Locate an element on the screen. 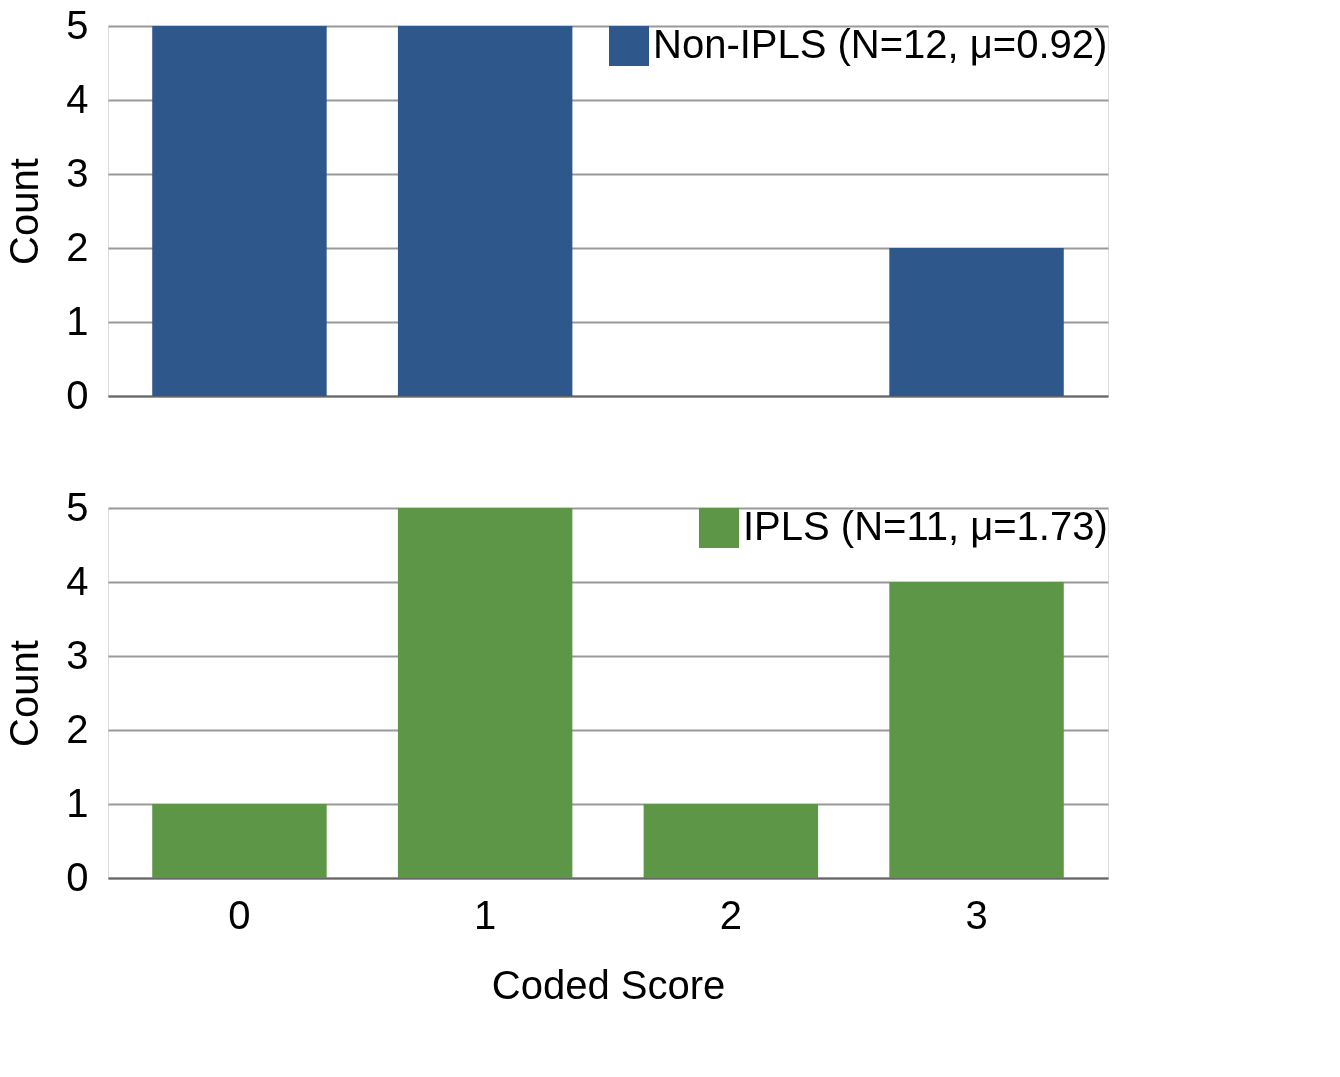 The image size is (1340, 1077). x-axis-title: Coded Score is located at coordinates (608, 984).